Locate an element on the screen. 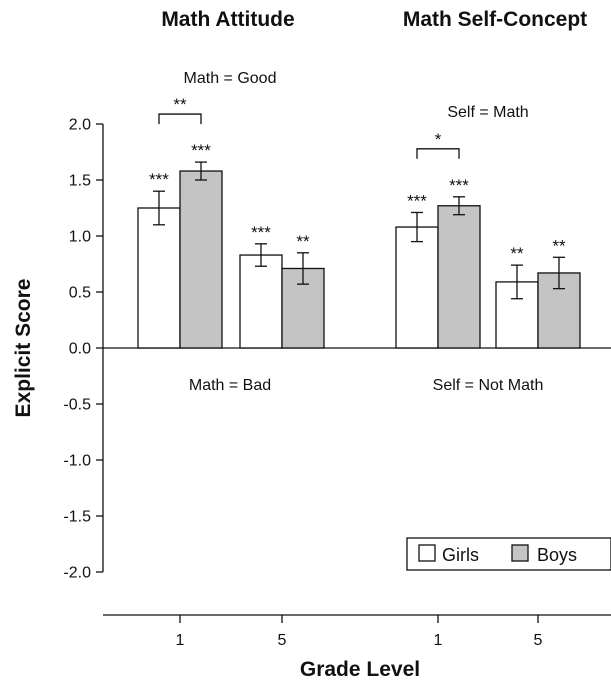  legend-swatch-boys is located at coordinates (520, 553).